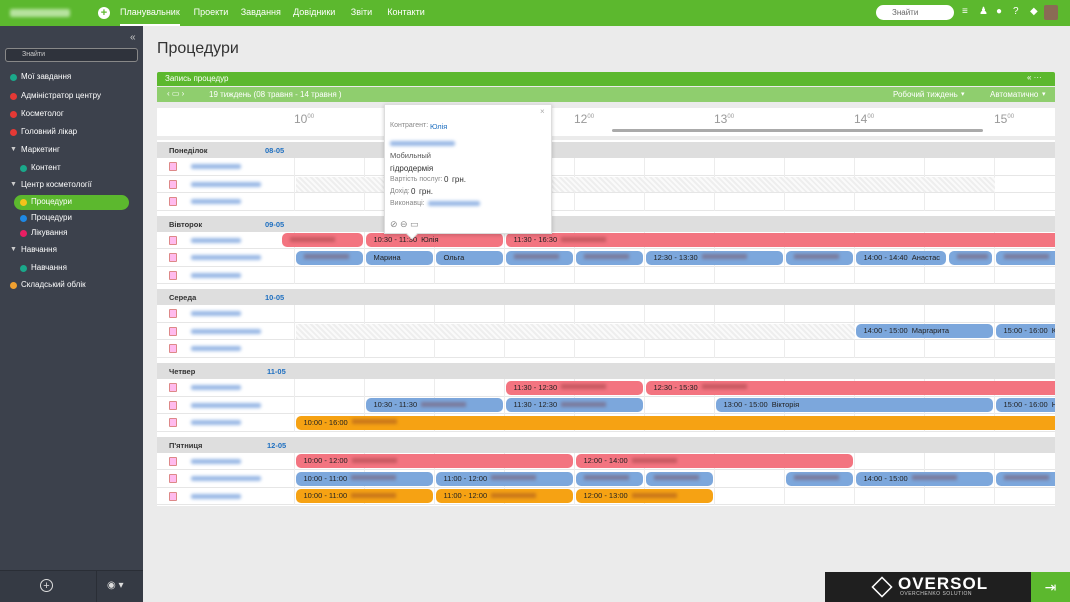  I want to click on event-btn: 10:30 - 11:30 Юлія, so click(434, 240).